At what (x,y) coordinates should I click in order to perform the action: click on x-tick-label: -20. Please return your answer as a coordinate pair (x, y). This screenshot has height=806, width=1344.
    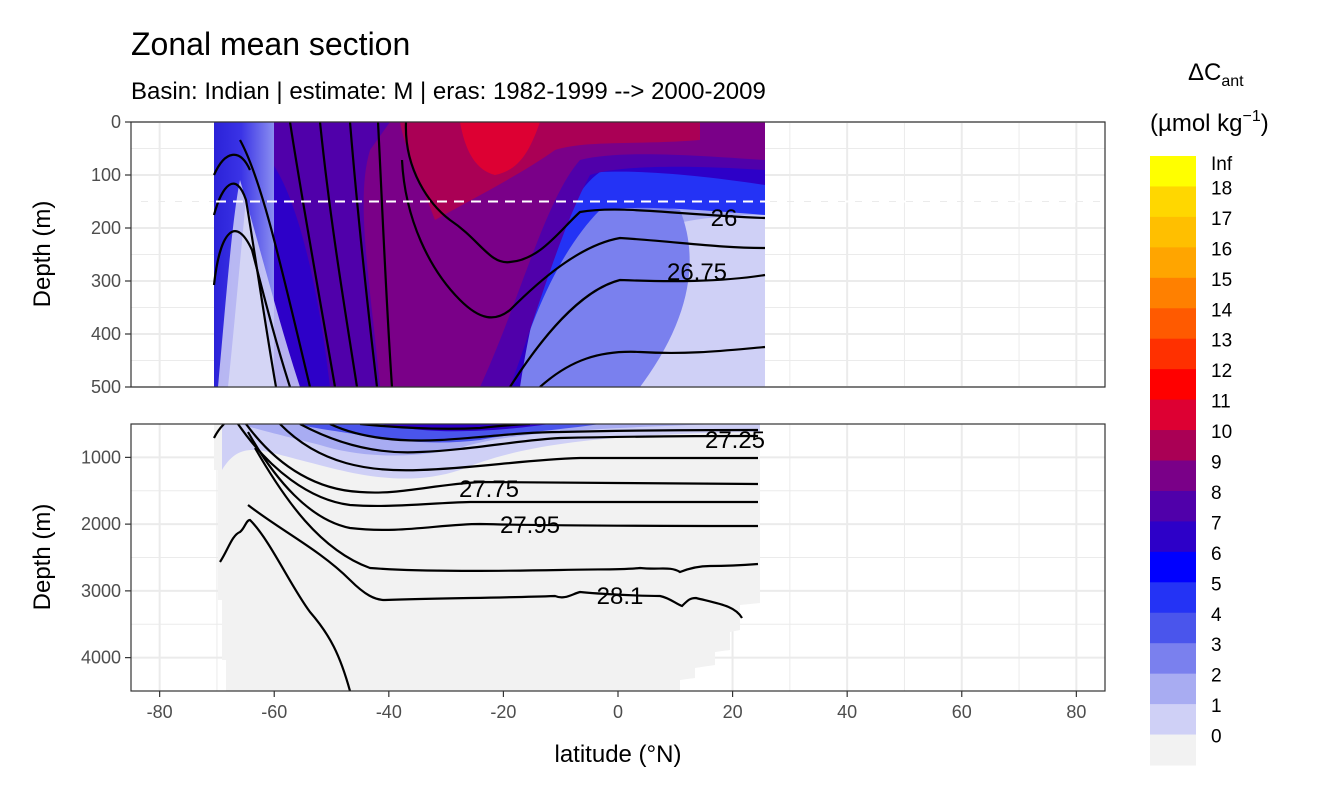
    Looking at the image, I should click on (503, 712).